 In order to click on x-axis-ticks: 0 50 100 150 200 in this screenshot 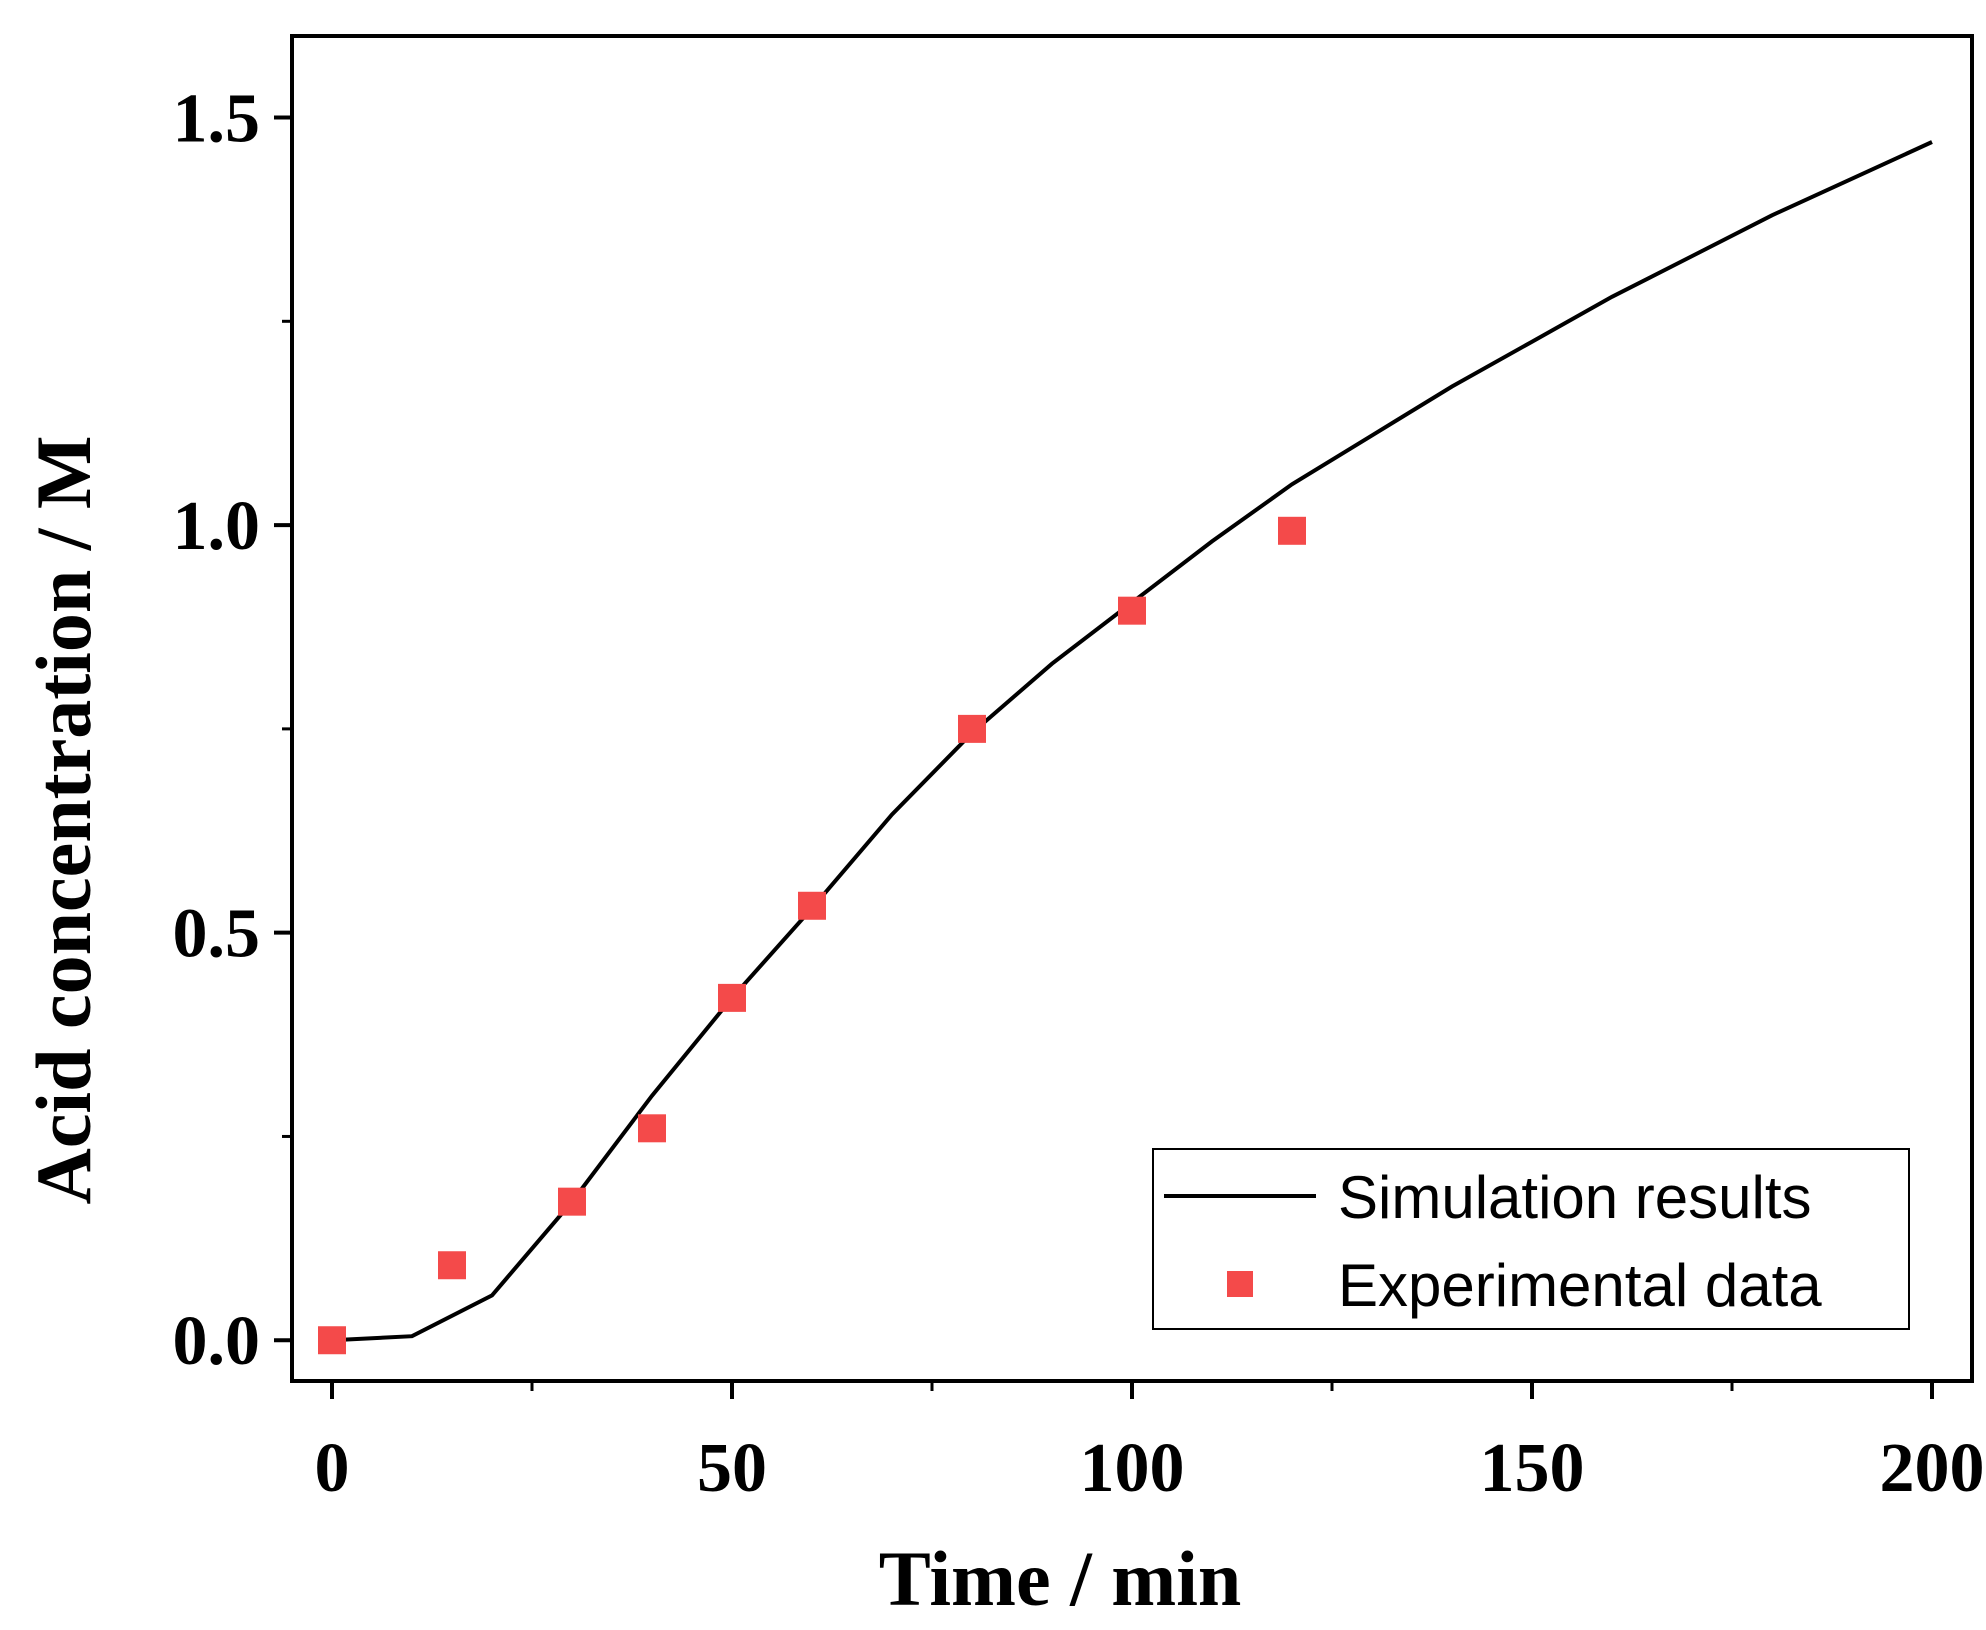, I will do `click(1150, 1444)`.